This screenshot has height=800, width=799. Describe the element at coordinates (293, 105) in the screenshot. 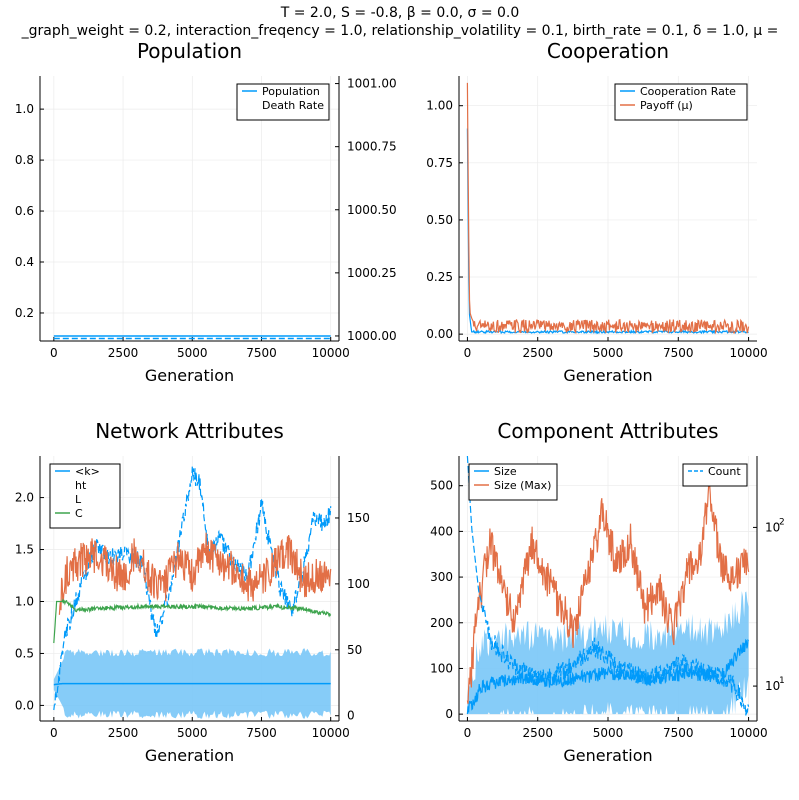

I see `population-legend-label-1: Death Rate` at that location.